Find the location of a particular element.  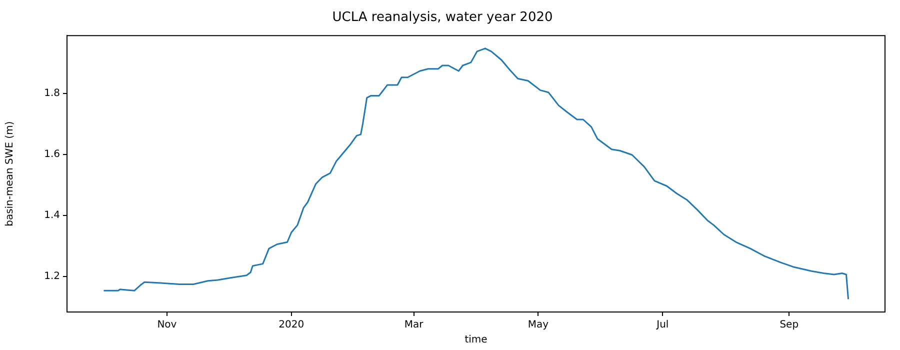

x-tick-label: Nov is located at coordinates (167, 325).